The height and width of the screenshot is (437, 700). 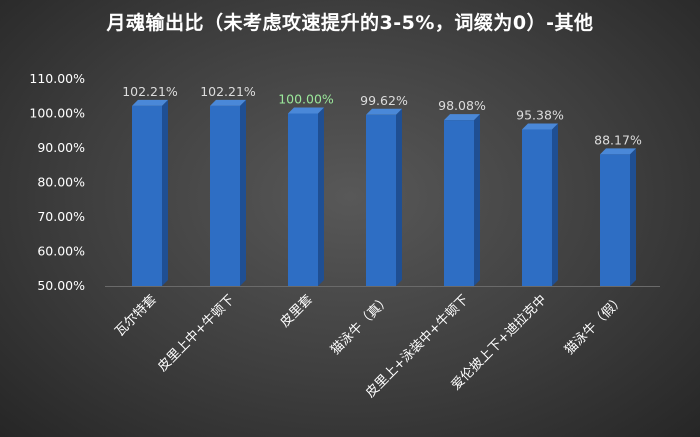 What do you see at coordinates (350, 23) in the screenshot?
I see `chart-title: 月魂输出比（未考虑攻速提升的3-5%，词缀为0）-其他` at bounding box center [350, 23].